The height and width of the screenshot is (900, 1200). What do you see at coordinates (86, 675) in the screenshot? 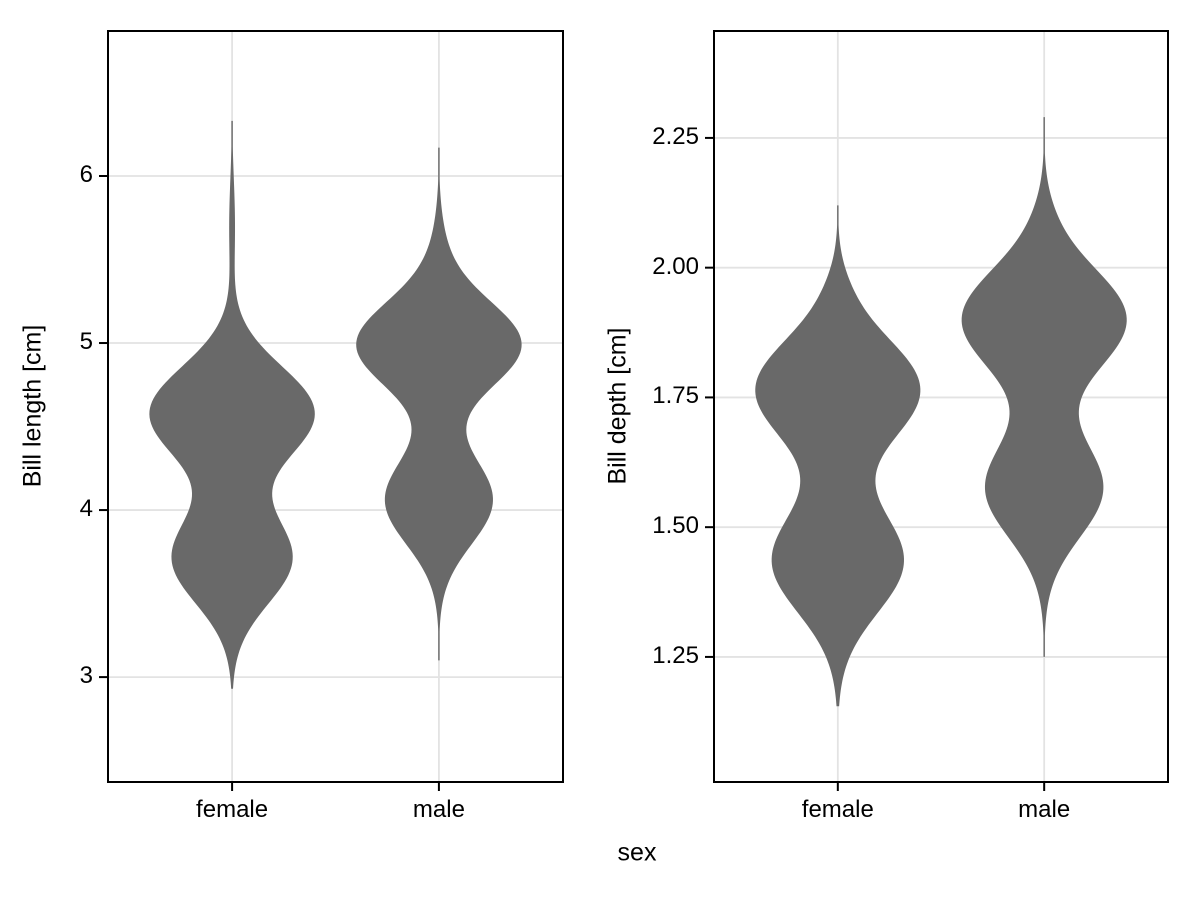
I see `y-tick-label-3: 3` at bounding box center [86, 675].